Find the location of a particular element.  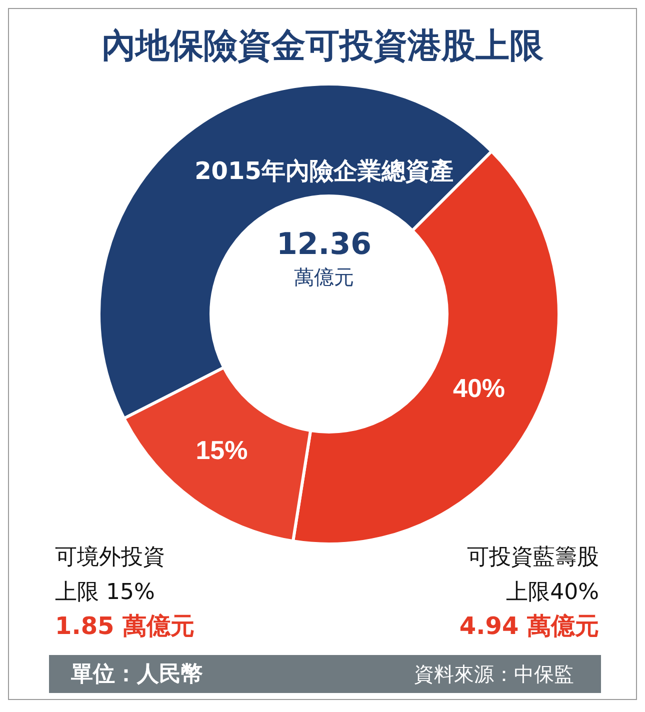

slice-label: 可投資藍籌股 is located at coordinates (533, 557).